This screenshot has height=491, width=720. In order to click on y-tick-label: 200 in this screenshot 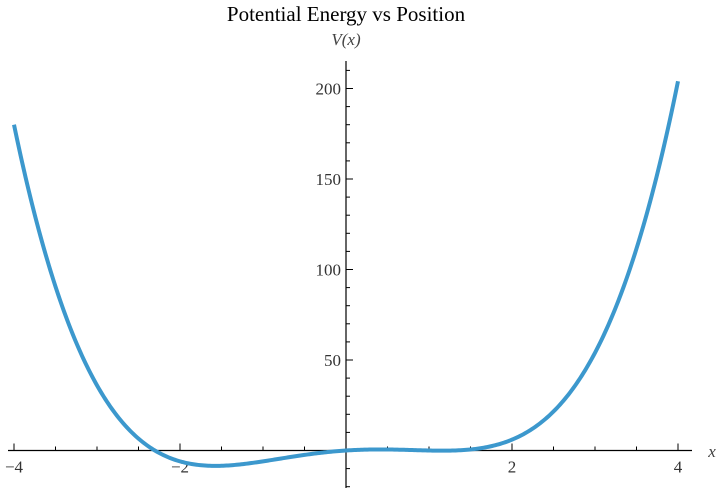, I will do `click(329, 89)`.